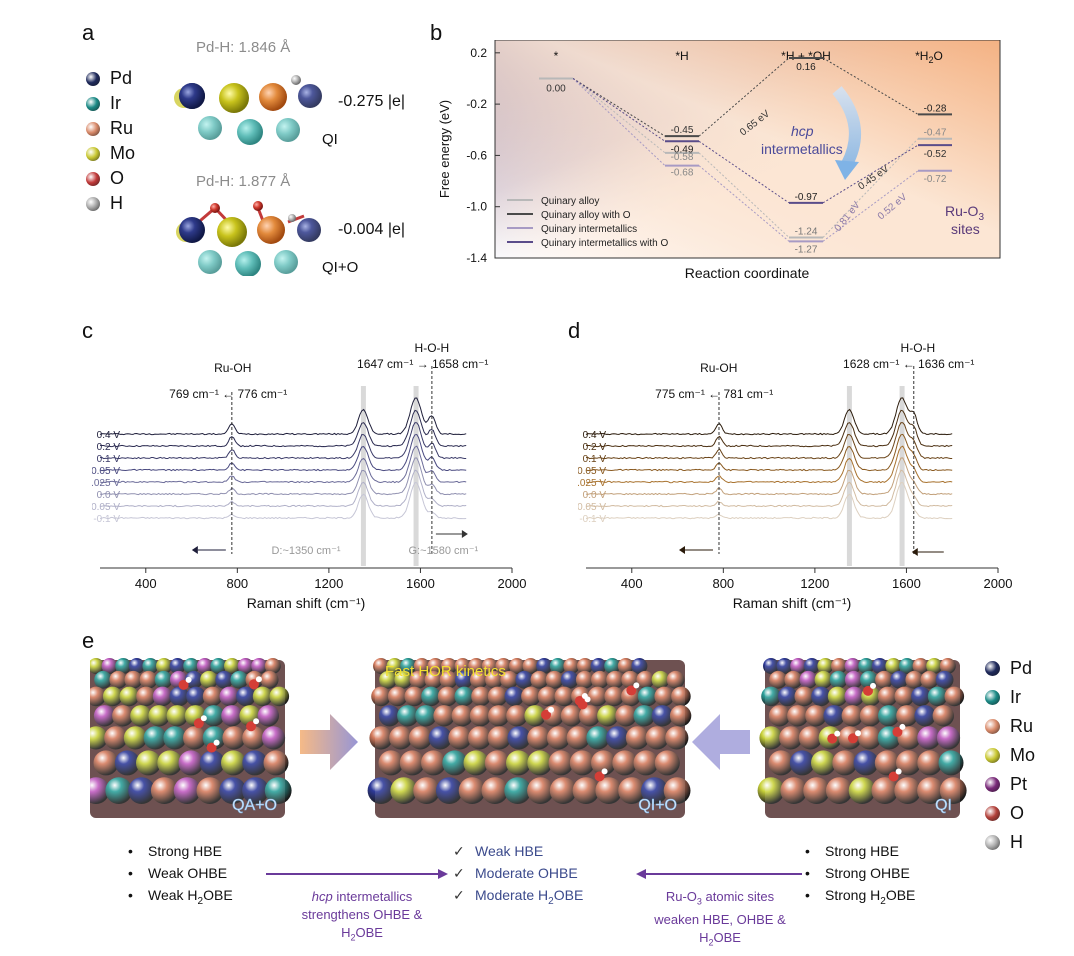 The height and width of the screenshot is (956, 1074). I want to click on connector-line, so click(870, 86).